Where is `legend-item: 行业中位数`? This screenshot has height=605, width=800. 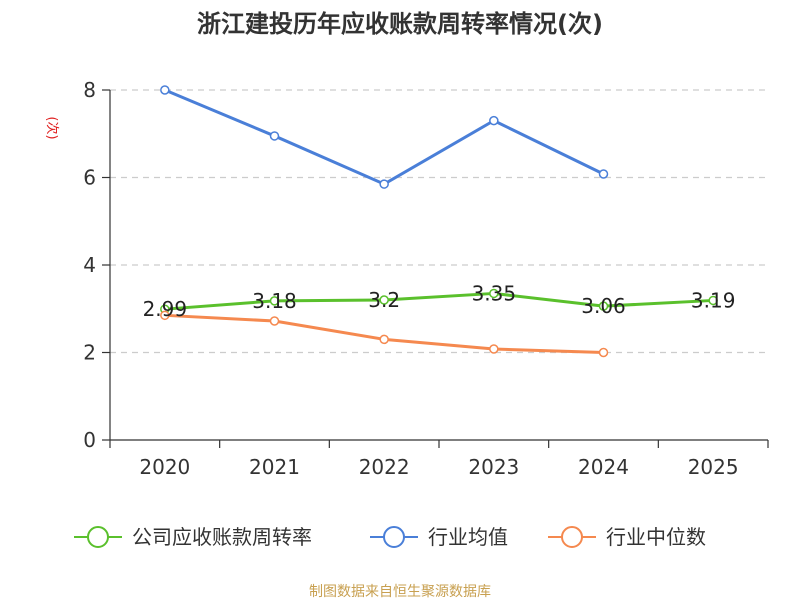 legend-item: 行业中位数 is located at coordinates (627, 537).